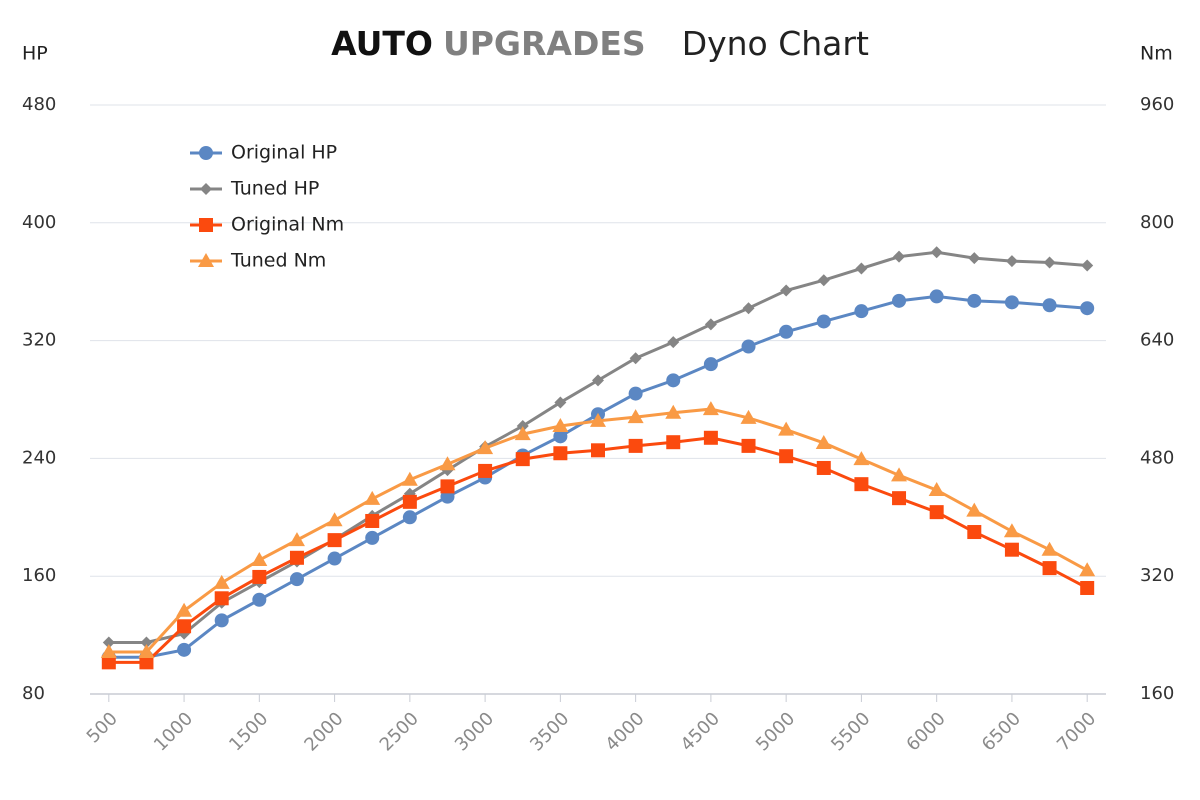  What do you see at coordinates (278, 261) in the screenshot?
I see `legend-label: Tuned Nm` at bounding box center [278, 261].